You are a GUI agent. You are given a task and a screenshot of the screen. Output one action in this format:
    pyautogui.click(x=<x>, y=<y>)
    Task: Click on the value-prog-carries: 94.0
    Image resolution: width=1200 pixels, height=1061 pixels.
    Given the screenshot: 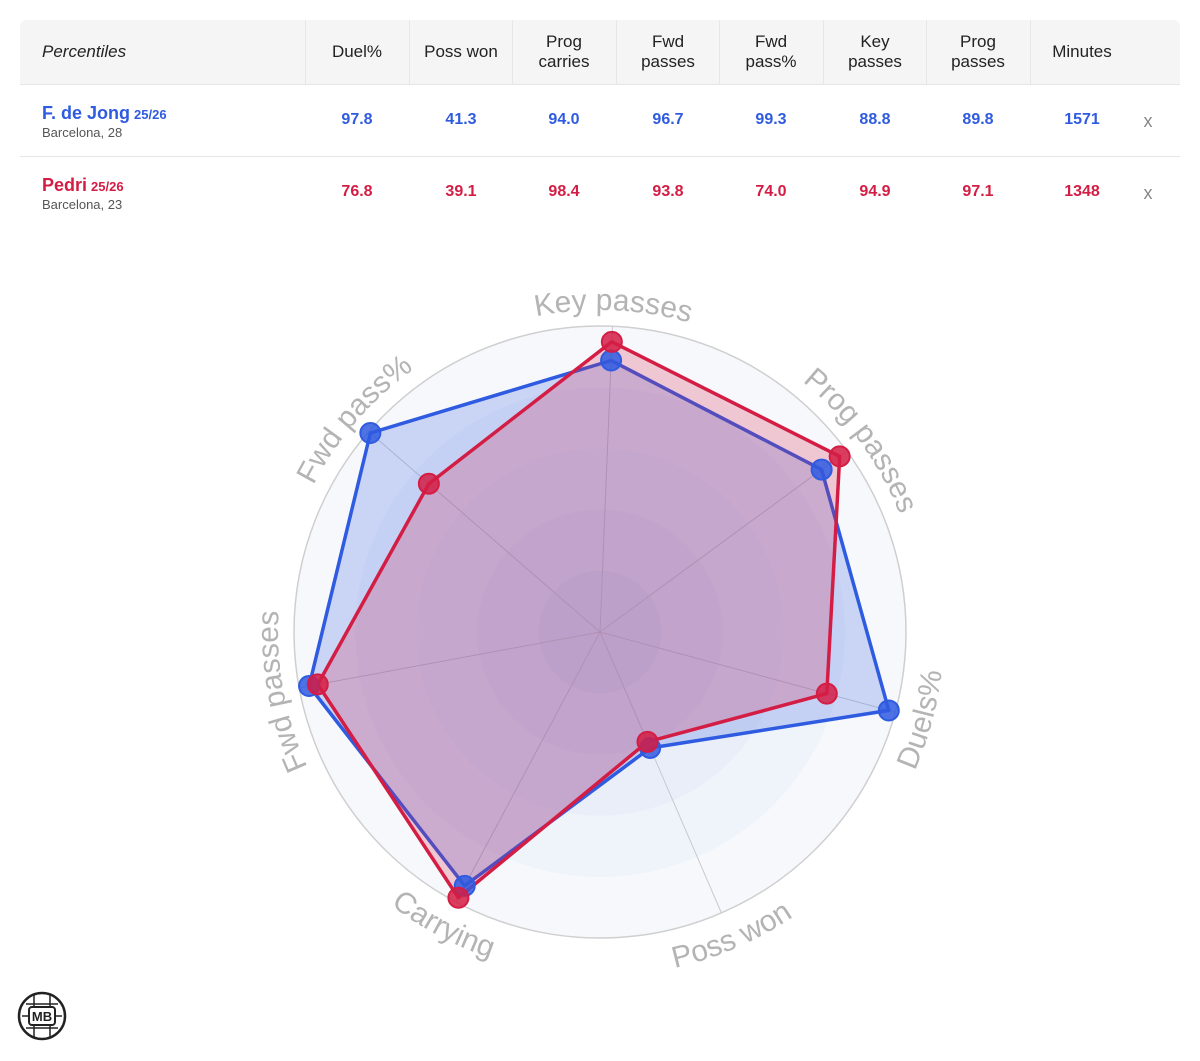 What is the action you would take?
    pyautogui.click(x=564, y=119)
    